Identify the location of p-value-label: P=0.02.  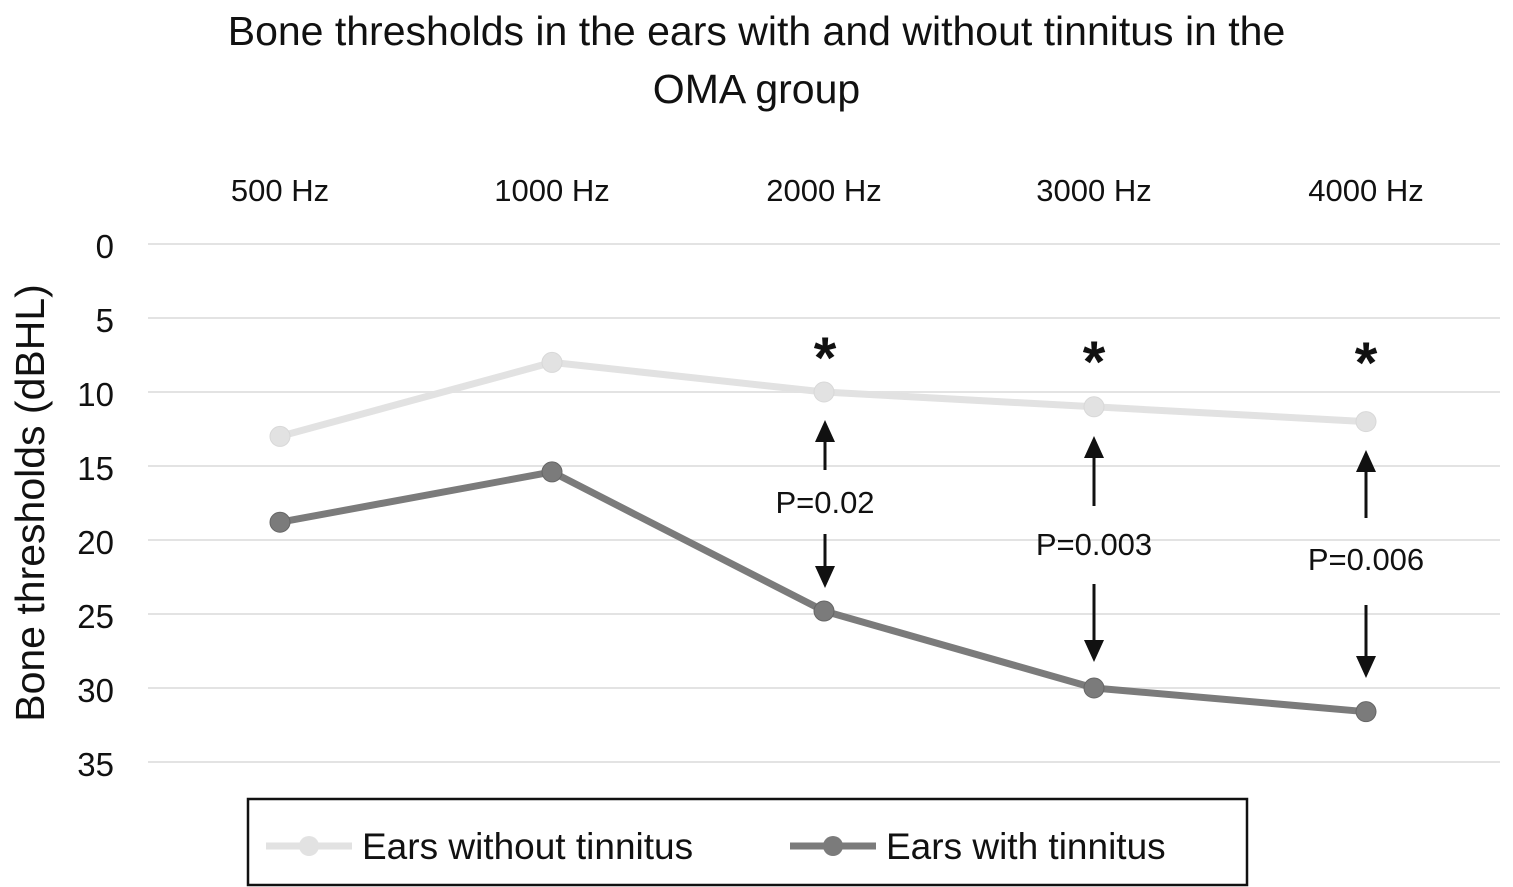
(824, 502).